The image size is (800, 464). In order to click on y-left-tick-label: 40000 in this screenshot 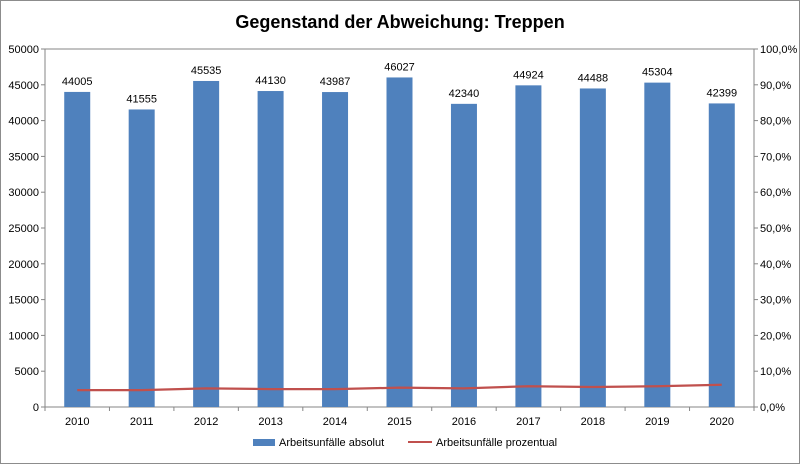, I will do `click(23, 122)`.